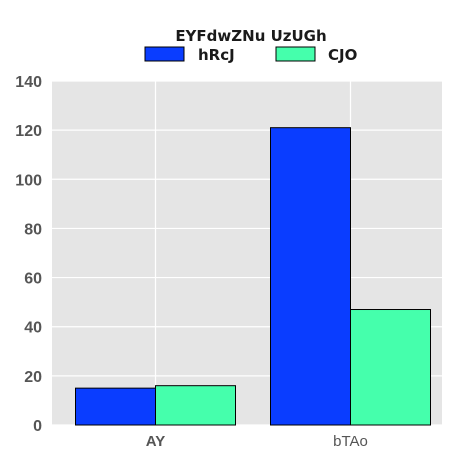 Image resolution: width=462 pixels, height=462 pixels. What do you see at coordinates (33, 328) in the screenshot?
I see `y-tick-label-2: 40` at bounding box center [33, 328].